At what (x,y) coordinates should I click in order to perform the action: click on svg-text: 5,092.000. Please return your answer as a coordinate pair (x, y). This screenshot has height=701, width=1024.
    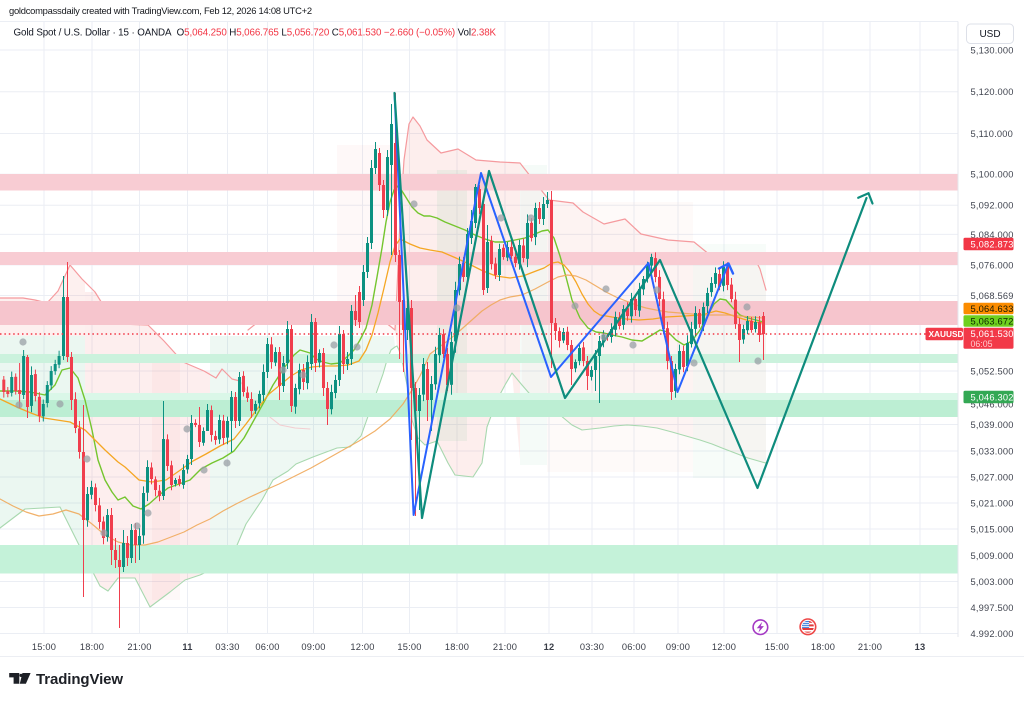
    Looking at the image, I should click on (992, 206).